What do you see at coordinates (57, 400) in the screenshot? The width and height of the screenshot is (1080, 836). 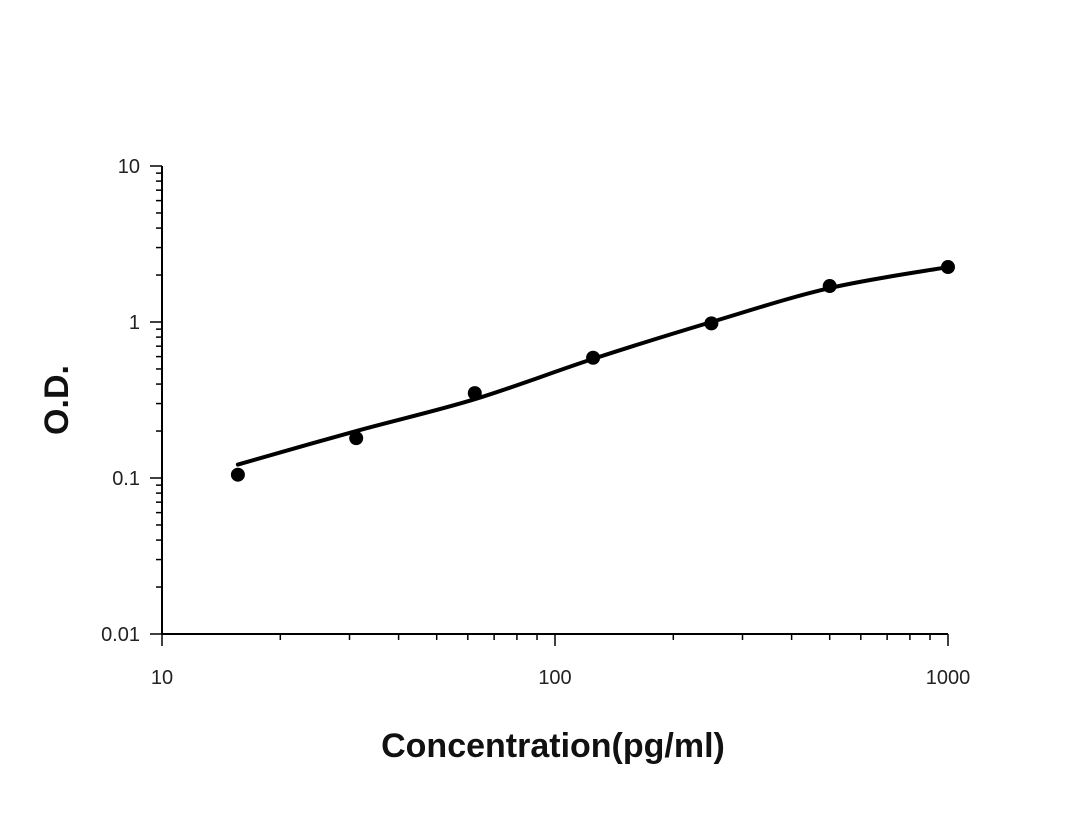 I see `y-axis-title: O.D.` at bounding box center [57, 400].